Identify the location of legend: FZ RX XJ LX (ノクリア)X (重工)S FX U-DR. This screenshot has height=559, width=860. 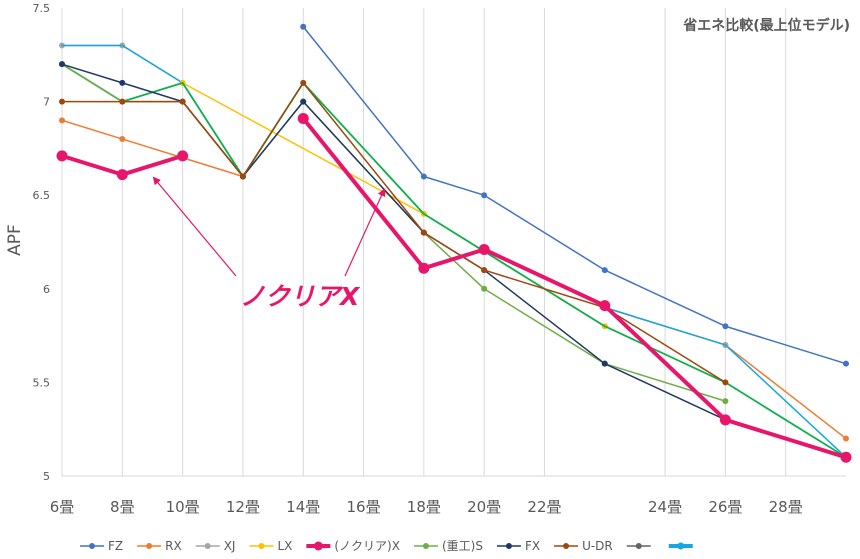
(386, 546).